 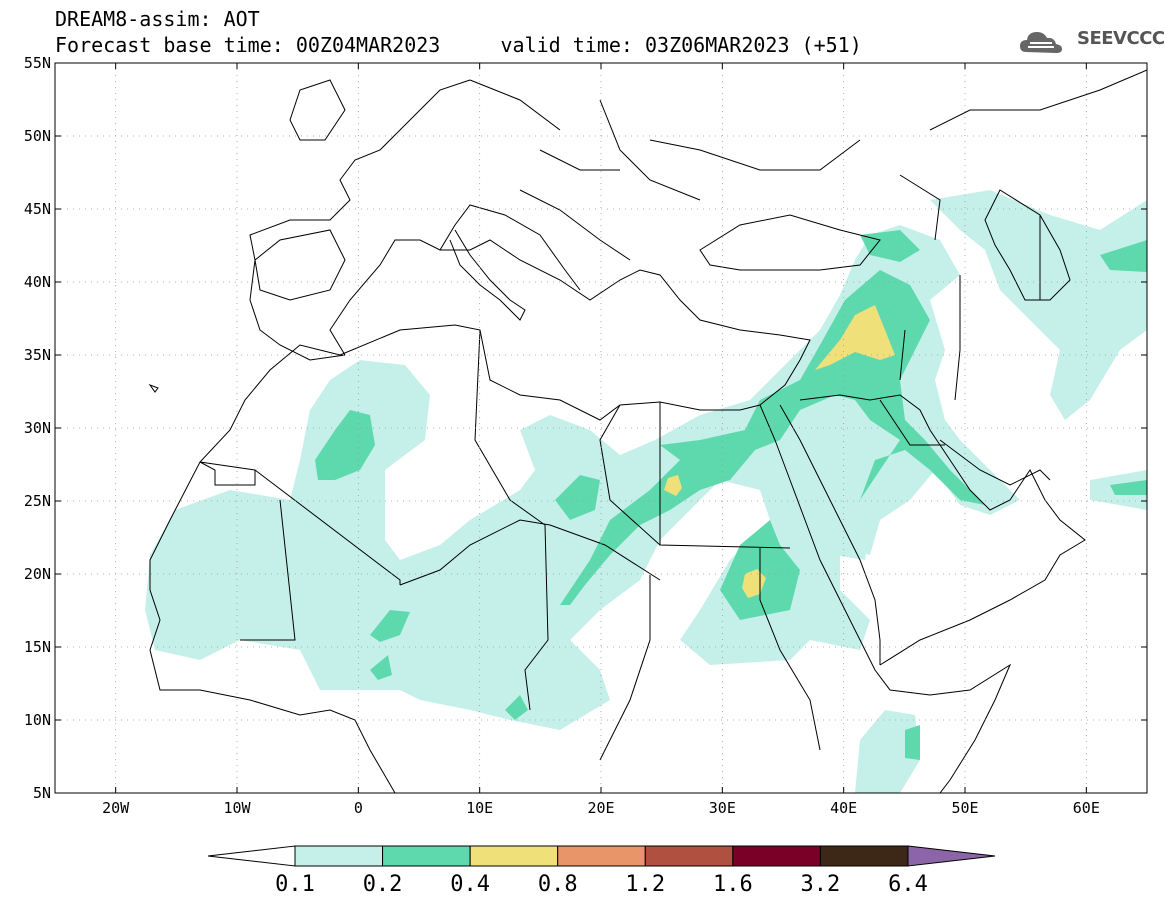 I want to click on lat-label: 30N, so click(x=37, y=428).